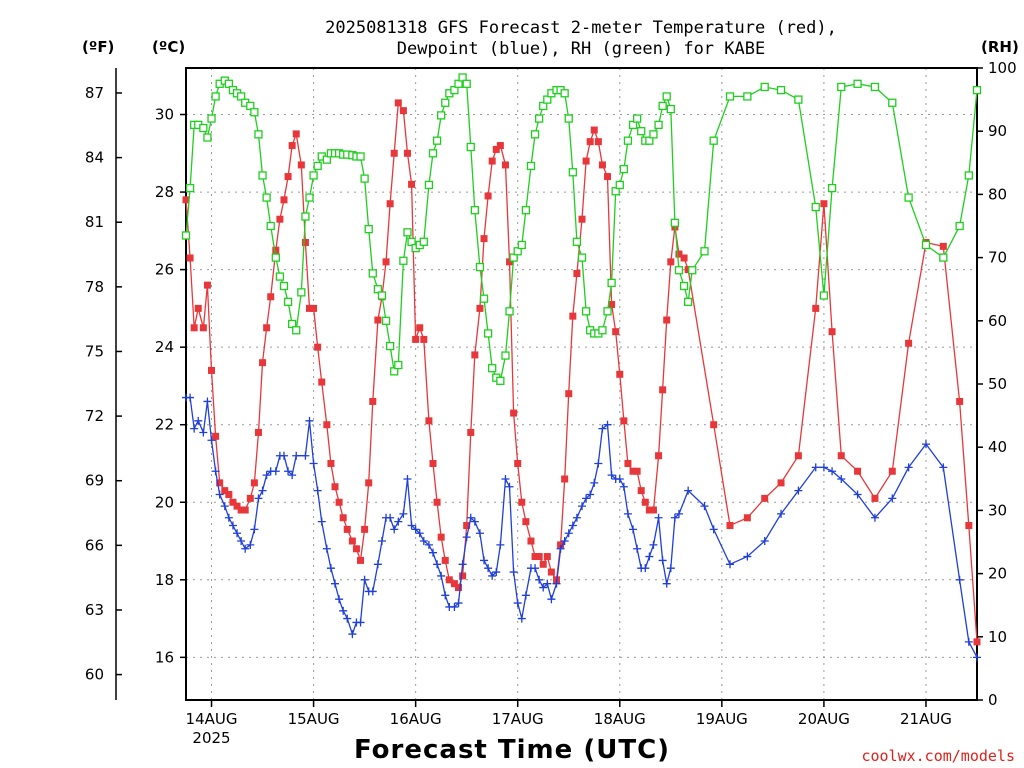  I want to click on celsius-tick-label: 22, so click(164, 425).